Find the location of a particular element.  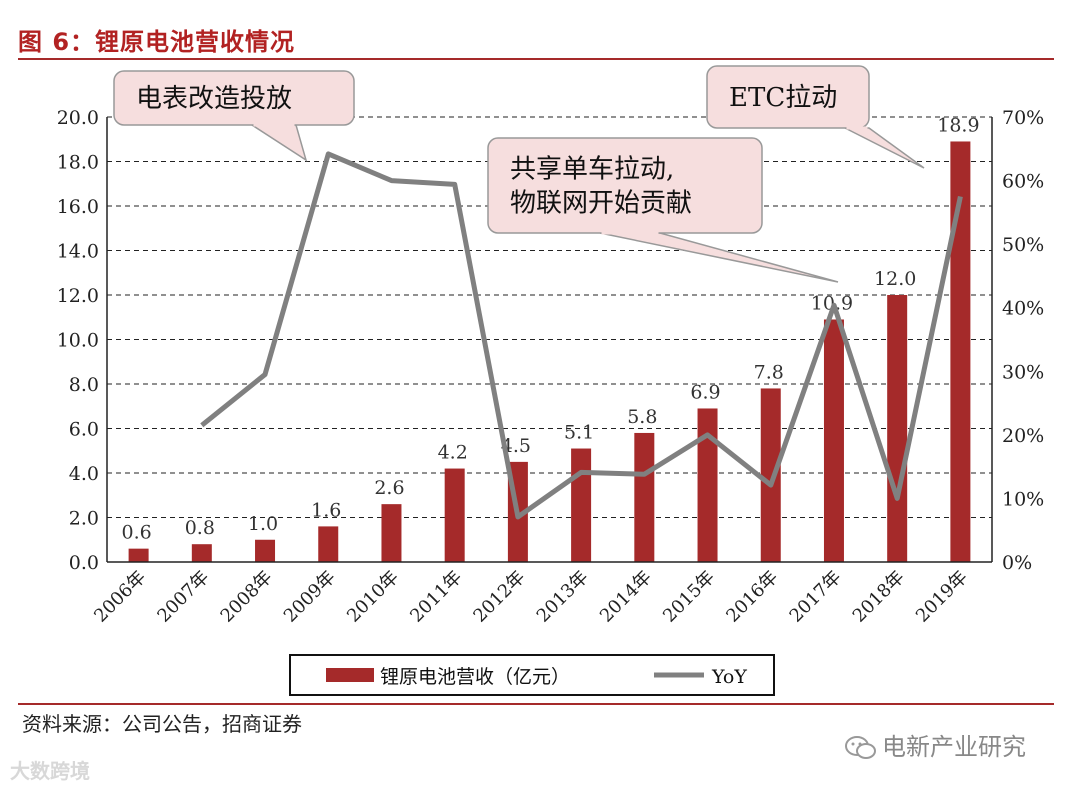

x-tick-label: 2015年 is located at coordinates (689, 597).